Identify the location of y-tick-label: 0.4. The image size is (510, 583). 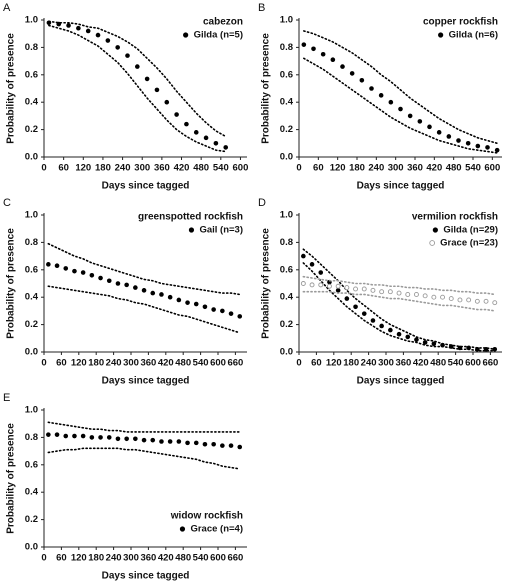
(32, 102).